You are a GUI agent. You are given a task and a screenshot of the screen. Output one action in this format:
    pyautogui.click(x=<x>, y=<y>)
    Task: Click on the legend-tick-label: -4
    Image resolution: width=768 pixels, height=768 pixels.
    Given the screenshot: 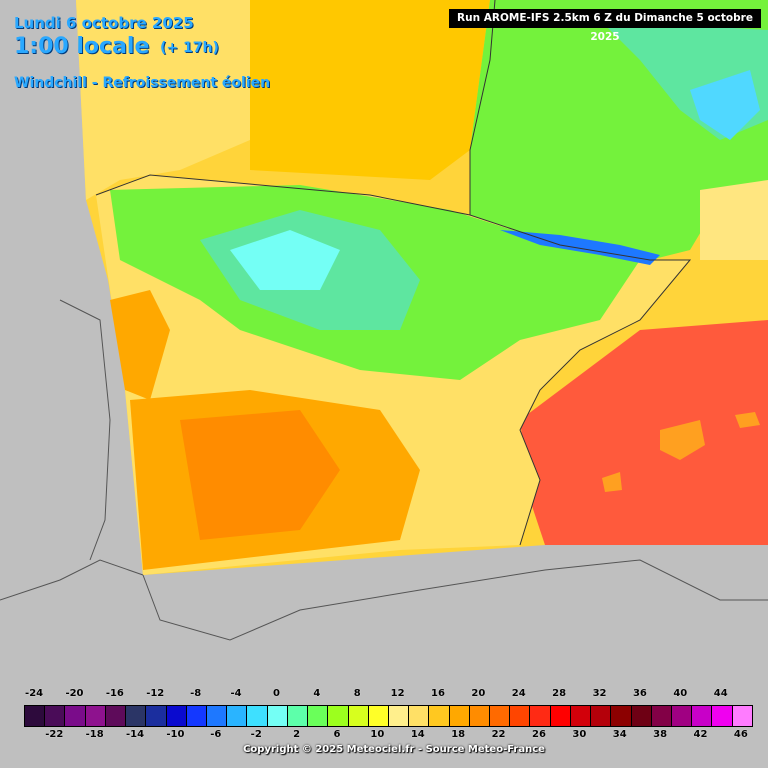 What is the action you would take?
    pyautogui.click(x=236, y=693)
    